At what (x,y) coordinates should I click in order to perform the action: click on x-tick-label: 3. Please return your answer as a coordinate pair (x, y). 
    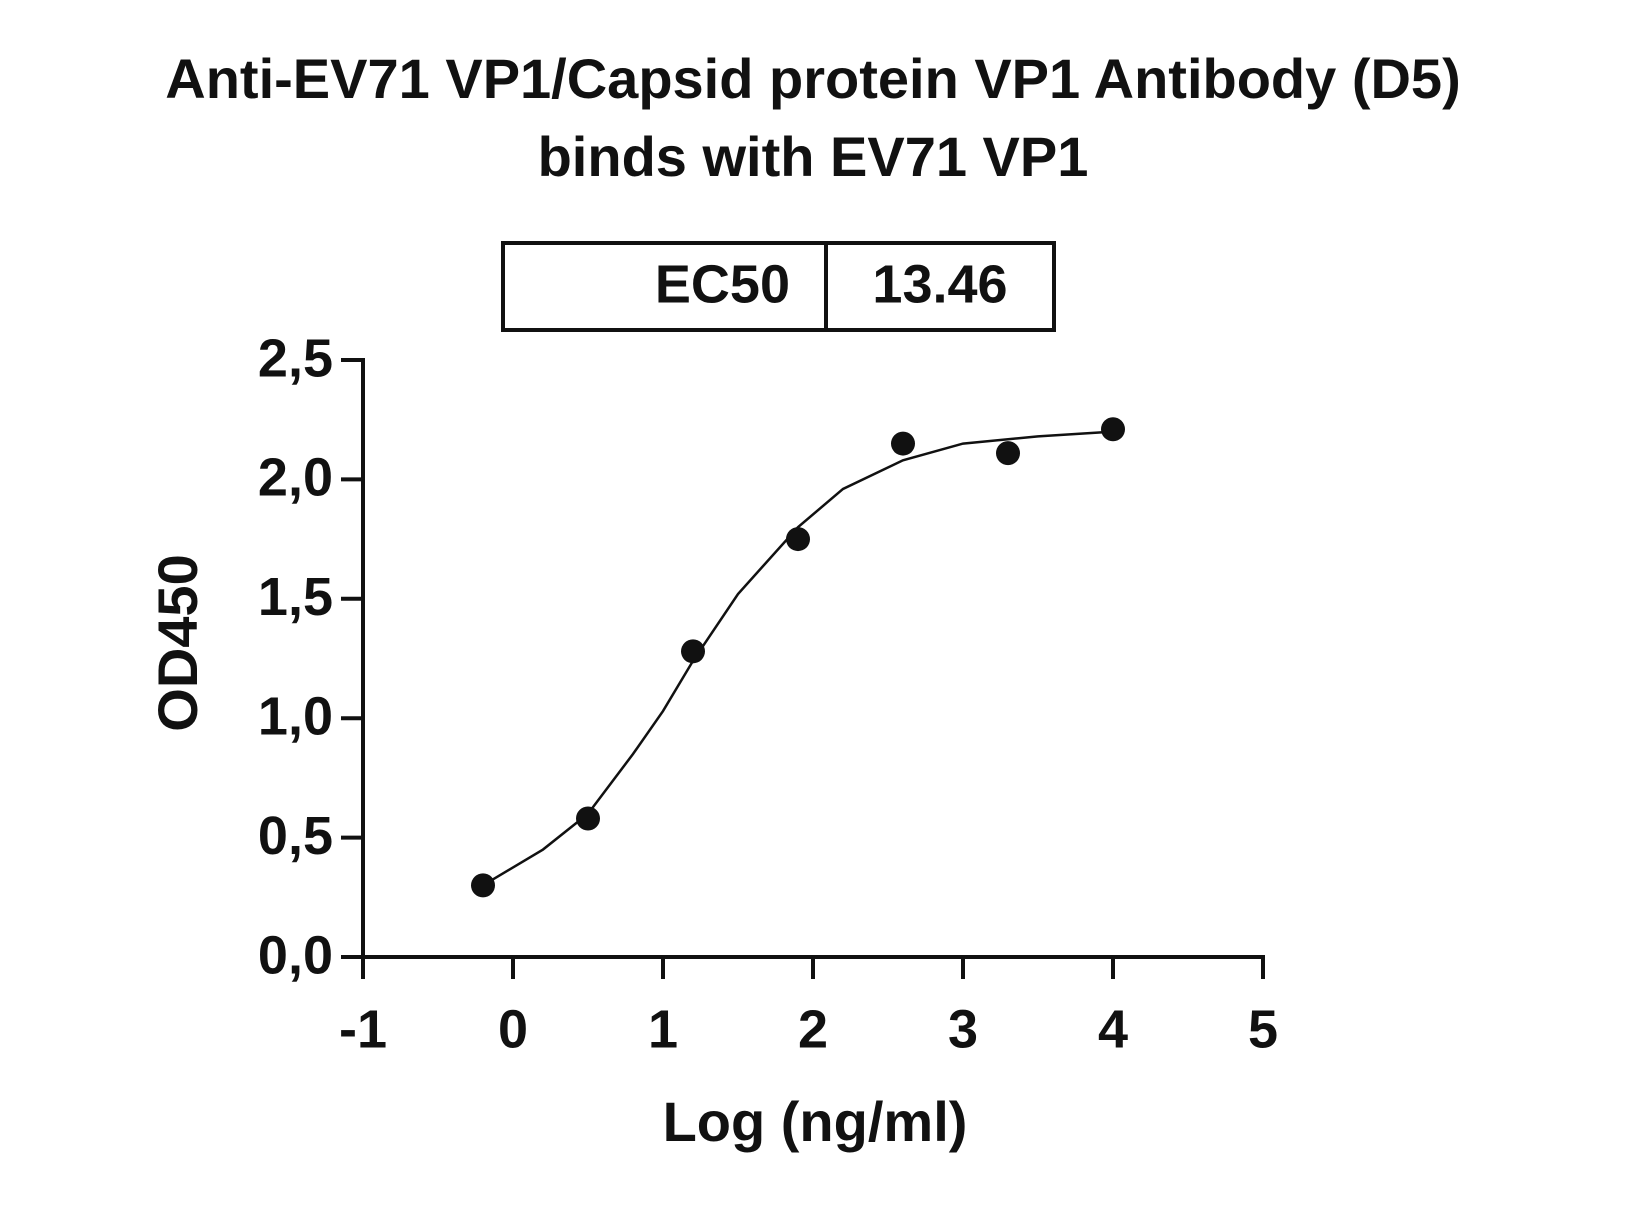
    Looking at the image, I should click on (963, 1029).